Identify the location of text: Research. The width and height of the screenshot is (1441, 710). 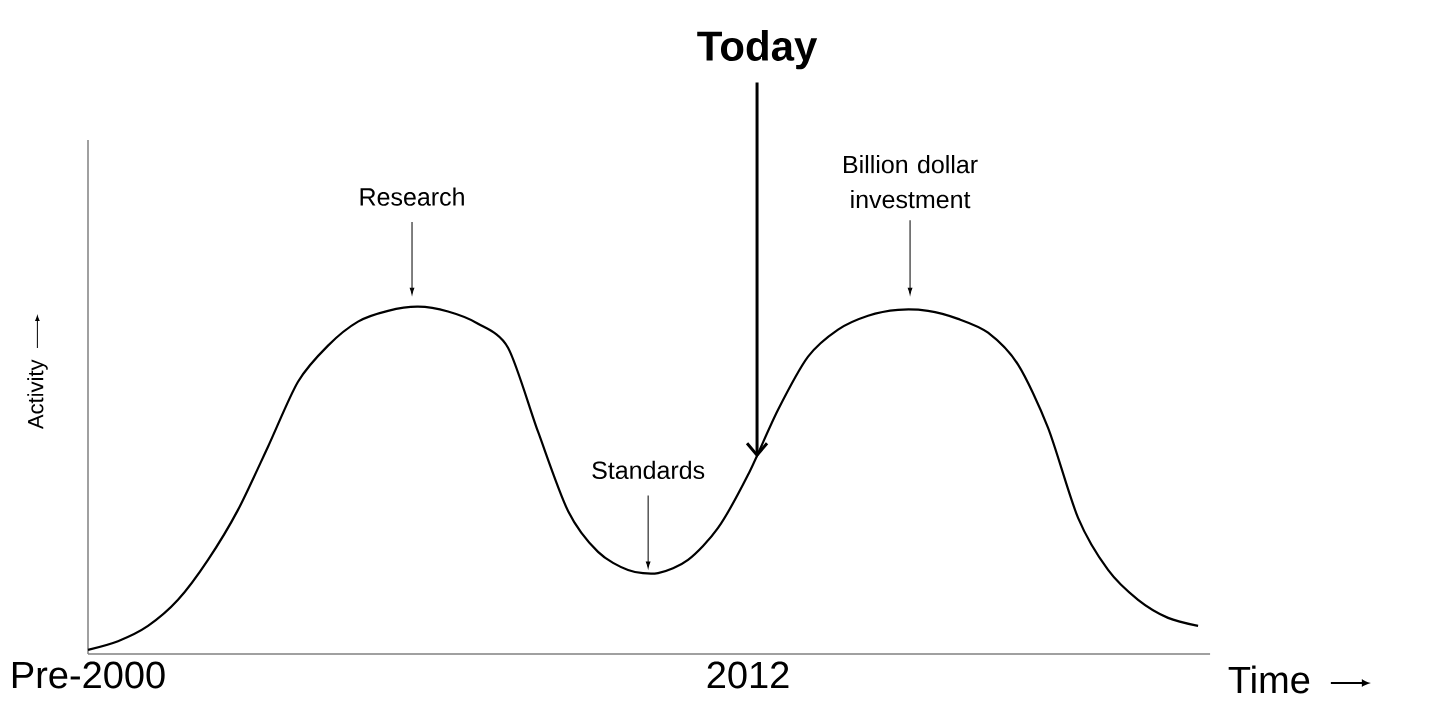
(412, 196).